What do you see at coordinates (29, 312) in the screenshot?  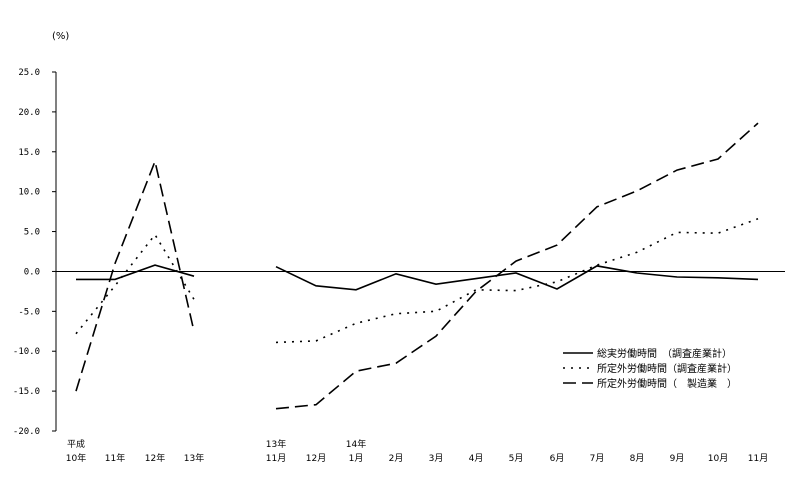 I see `y-tick-label: -5.0` at bounding box center [29, 312].